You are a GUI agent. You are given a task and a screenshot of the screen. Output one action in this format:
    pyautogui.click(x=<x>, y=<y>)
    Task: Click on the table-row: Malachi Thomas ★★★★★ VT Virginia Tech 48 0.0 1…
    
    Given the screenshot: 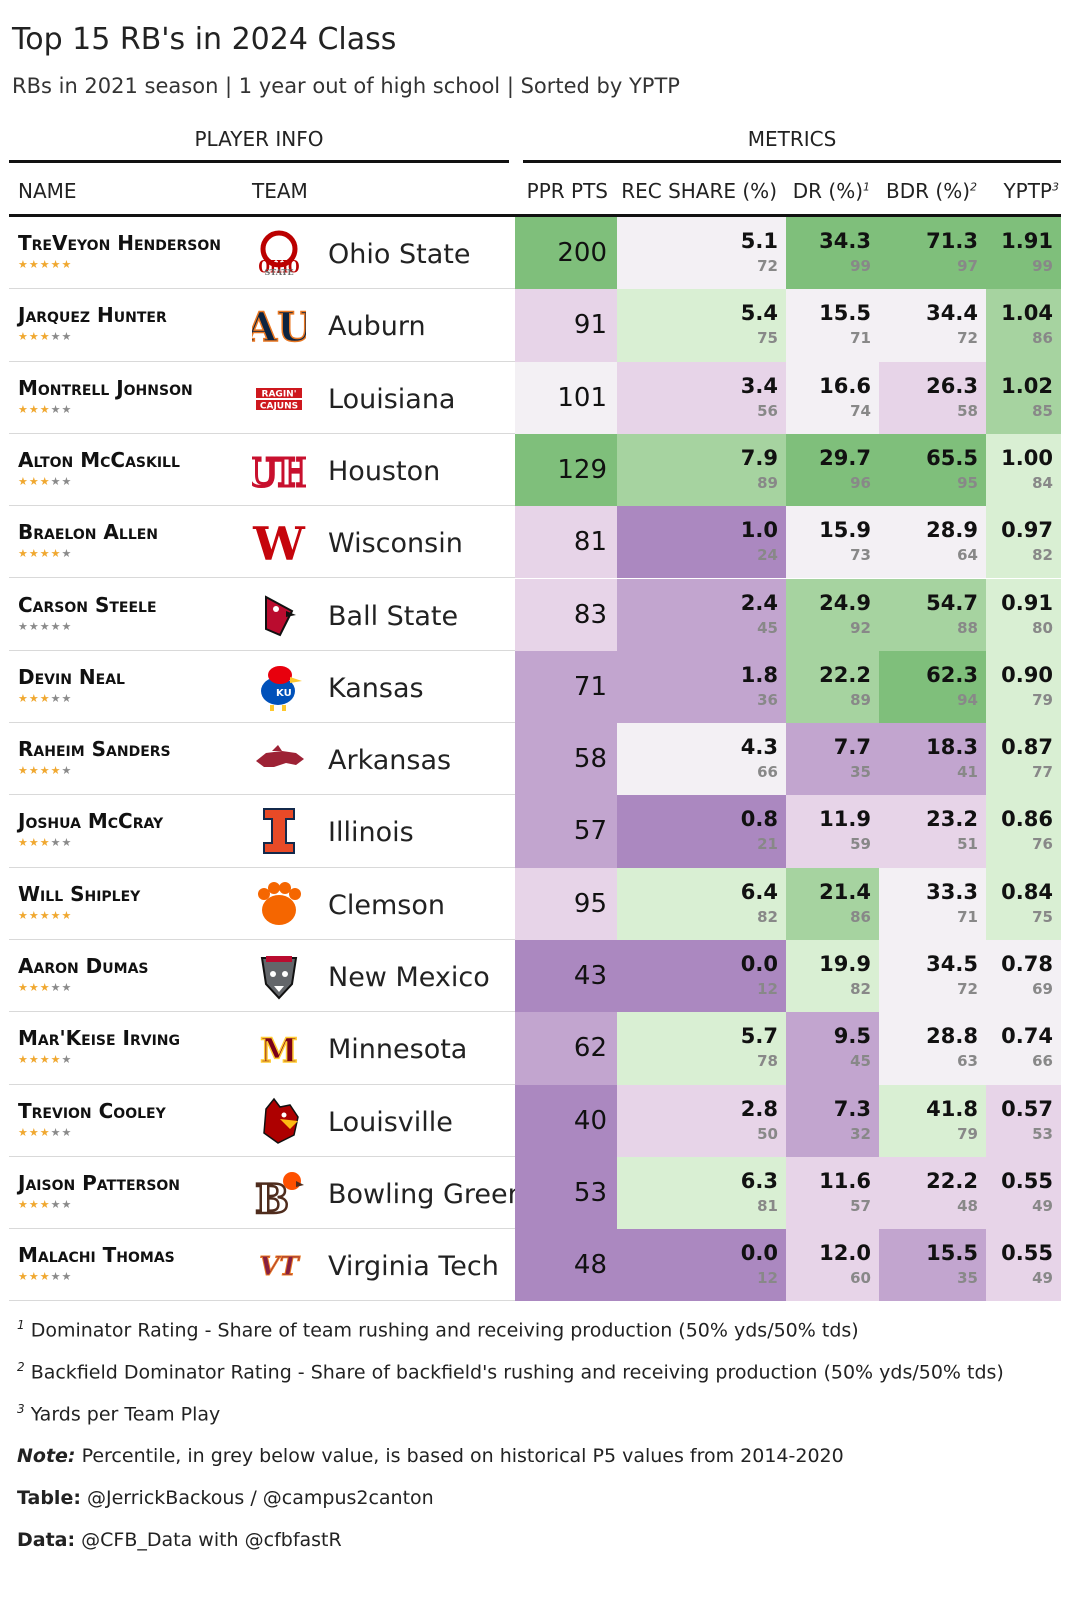 What is the action you would take?
    pyautogui.click(x=535, y=1265)
    